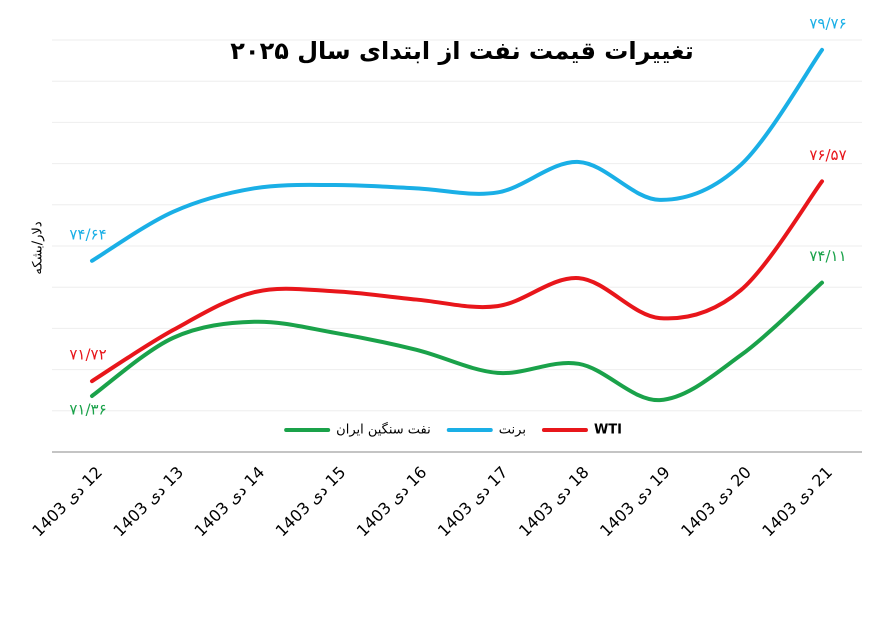 The width and height of the screenshot is (884, 639). What do you see at coordinates (87, 355) in the screenshot?
I see `value-label: ۷۱/۷۲` at bounding box center [87, 355].